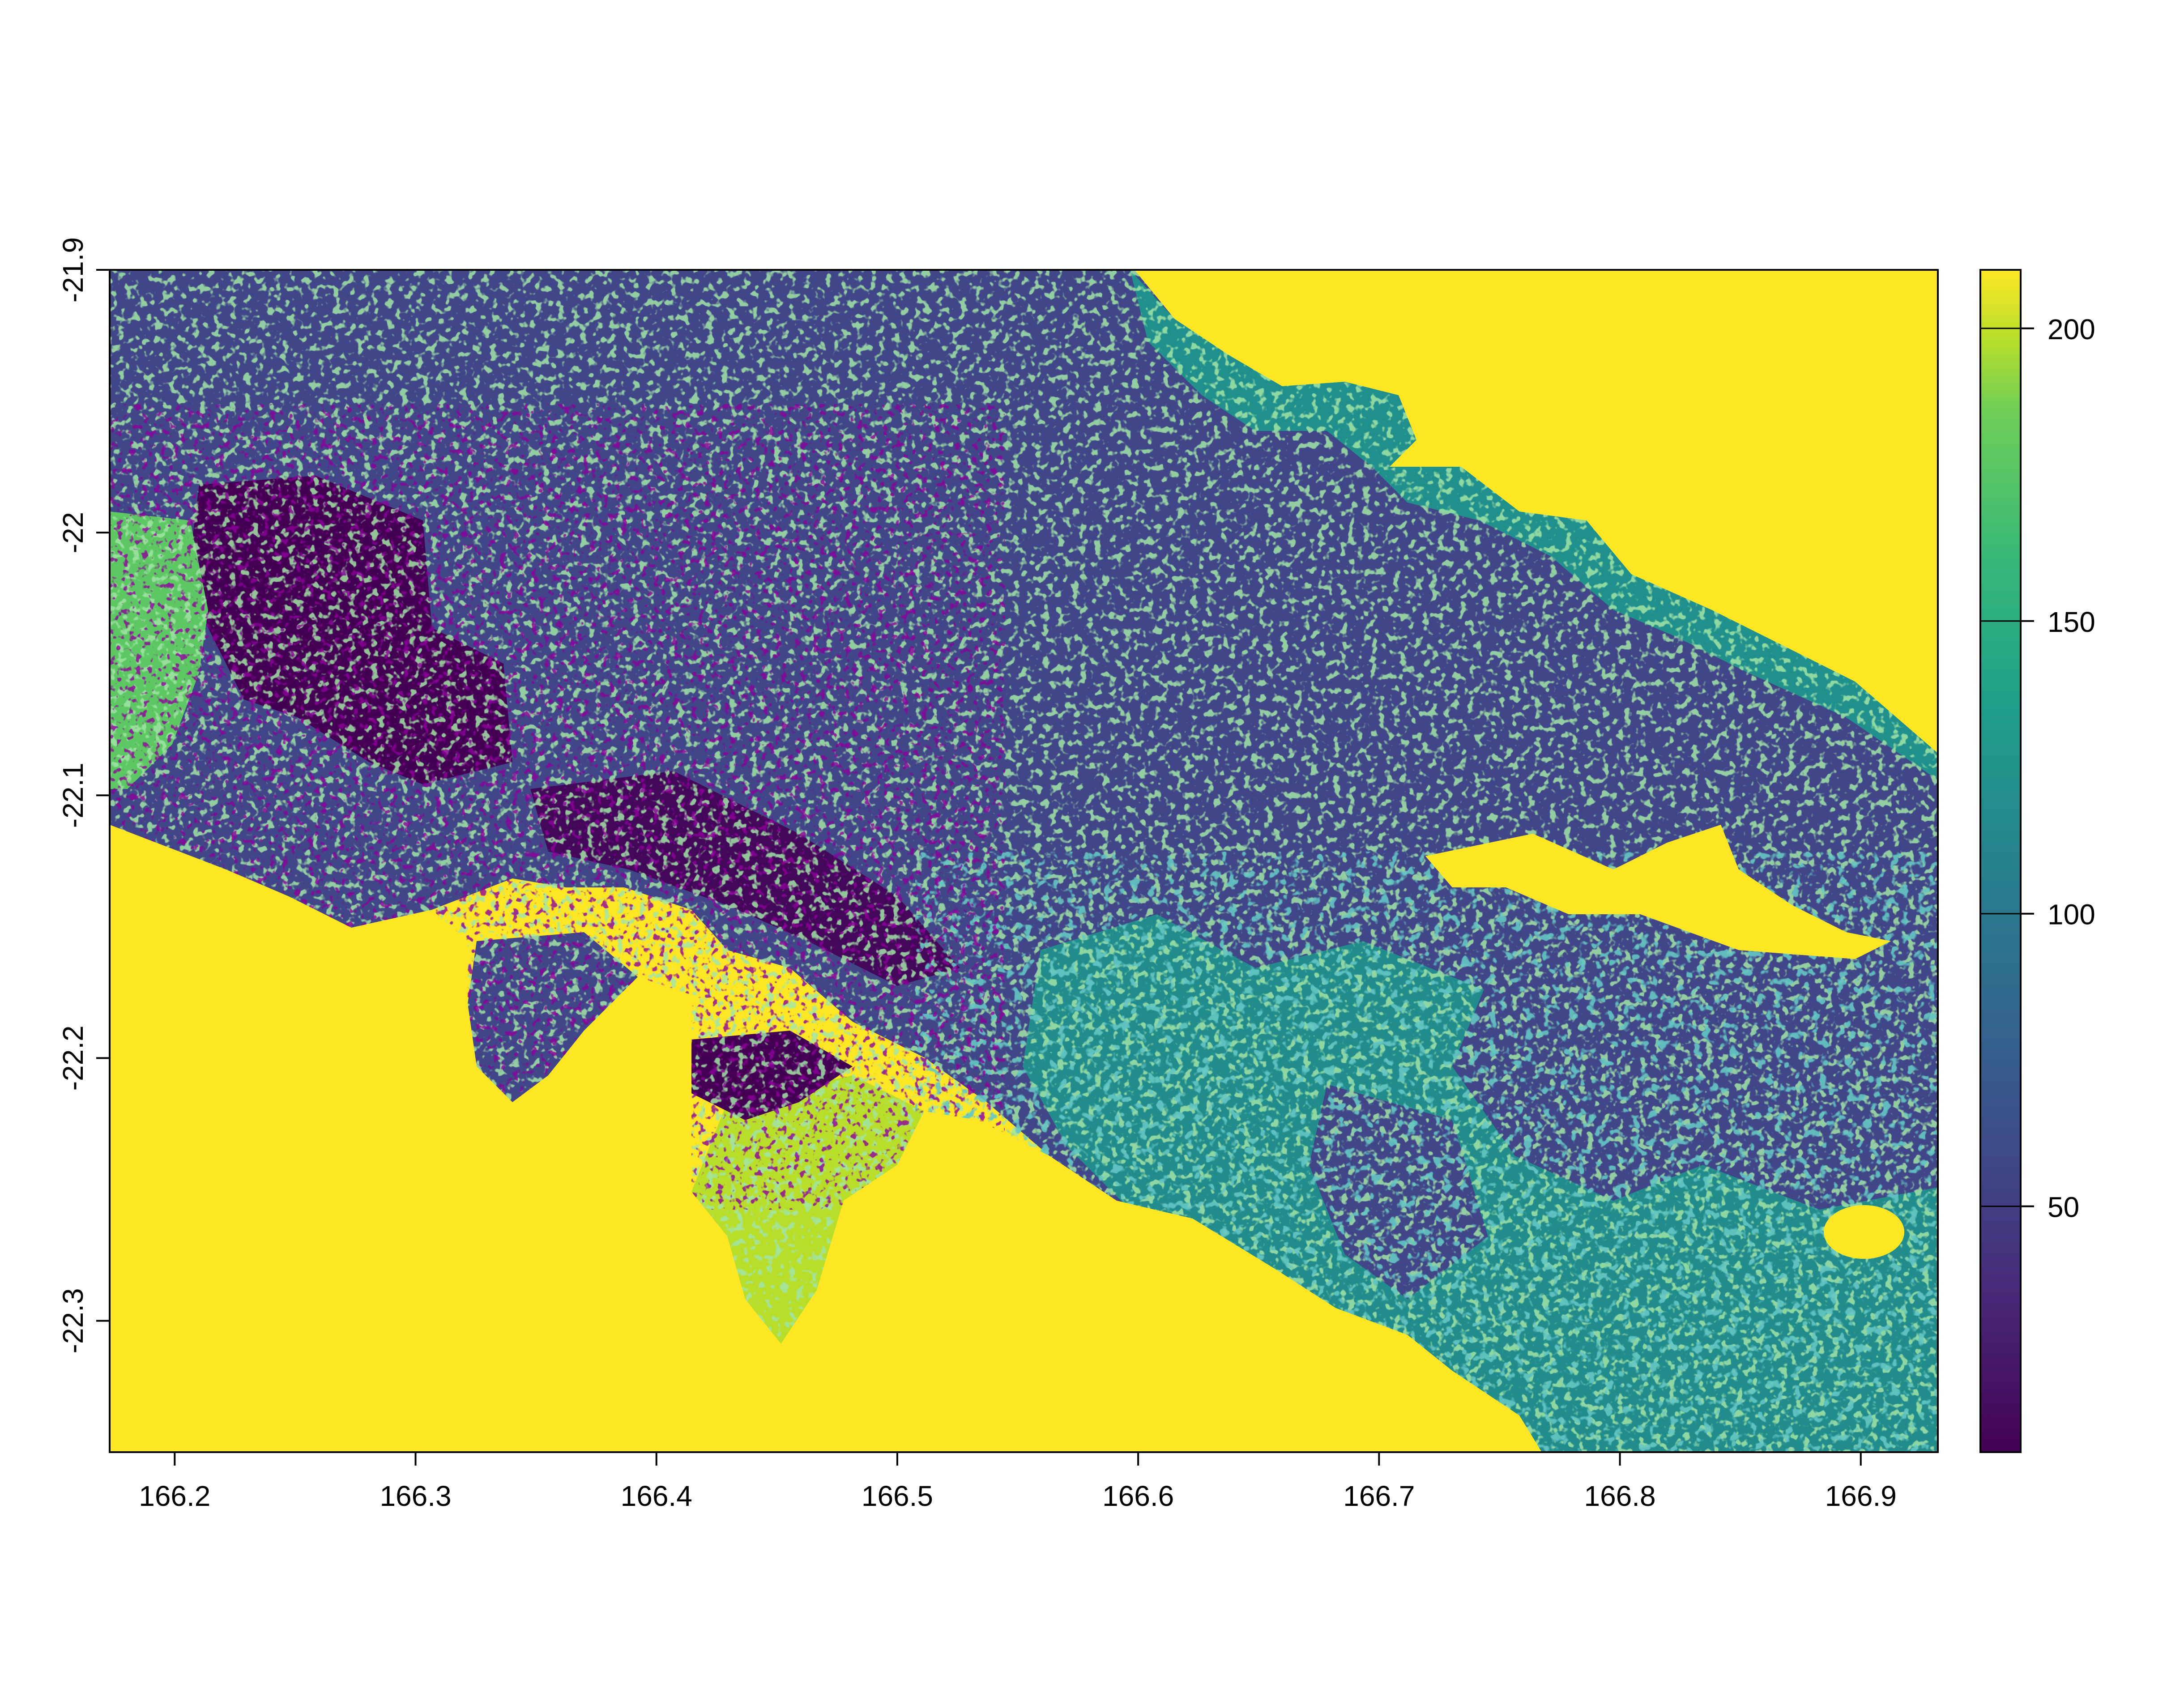  I want to click on colorbar-tick-label: 100, so click(2071, 915).